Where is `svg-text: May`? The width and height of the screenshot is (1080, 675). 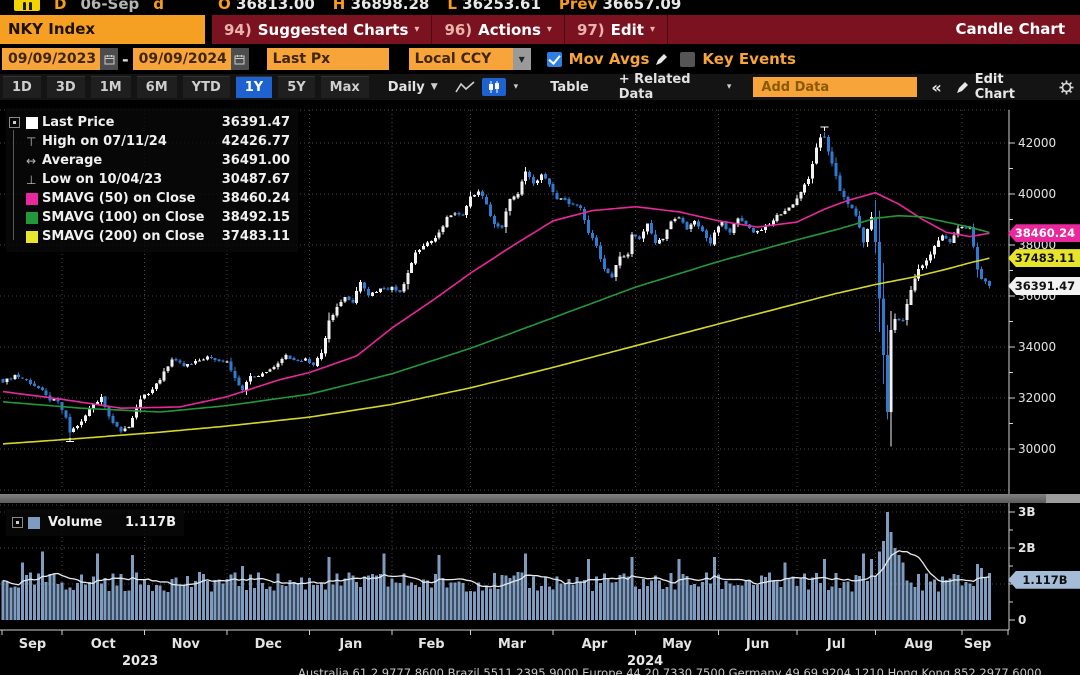 svg-text: May is located at coordinates (677, 644).